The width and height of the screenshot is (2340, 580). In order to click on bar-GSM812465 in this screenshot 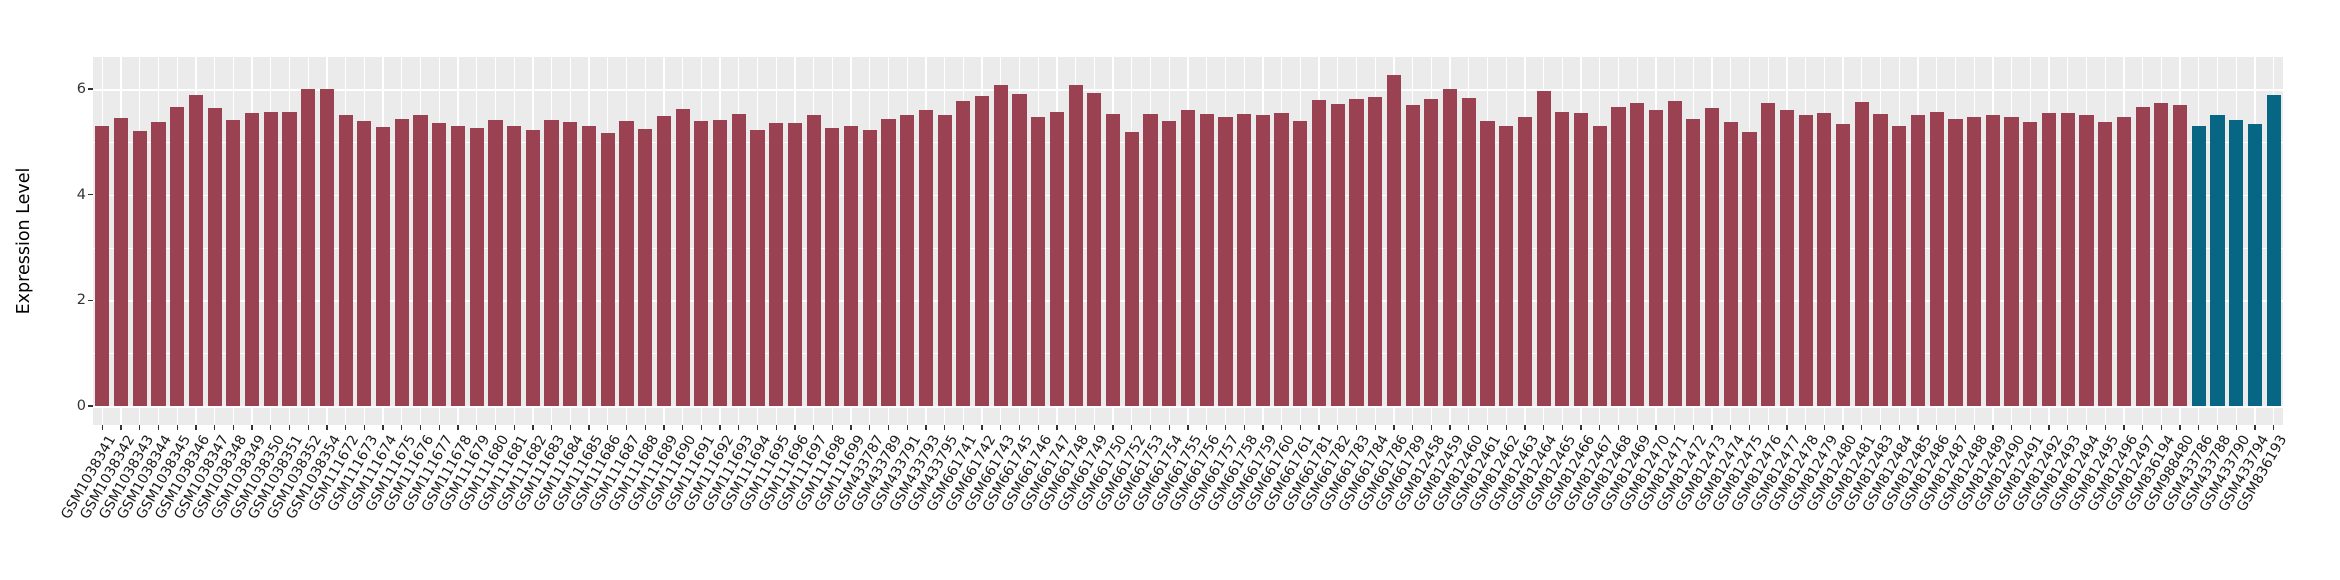, I will do `click(1562, 259)`.